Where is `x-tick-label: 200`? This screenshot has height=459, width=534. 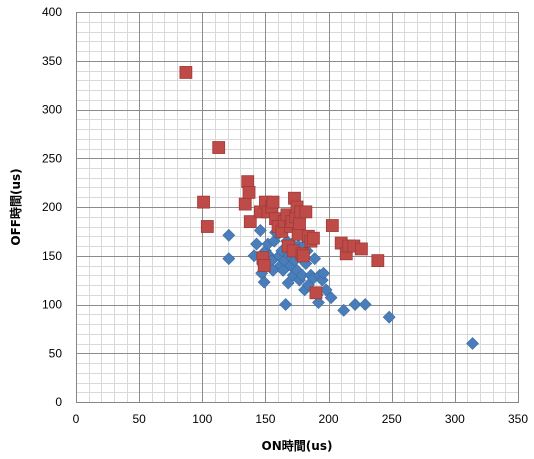 x-tick-label: 200 is located at coordinates (329, 419).